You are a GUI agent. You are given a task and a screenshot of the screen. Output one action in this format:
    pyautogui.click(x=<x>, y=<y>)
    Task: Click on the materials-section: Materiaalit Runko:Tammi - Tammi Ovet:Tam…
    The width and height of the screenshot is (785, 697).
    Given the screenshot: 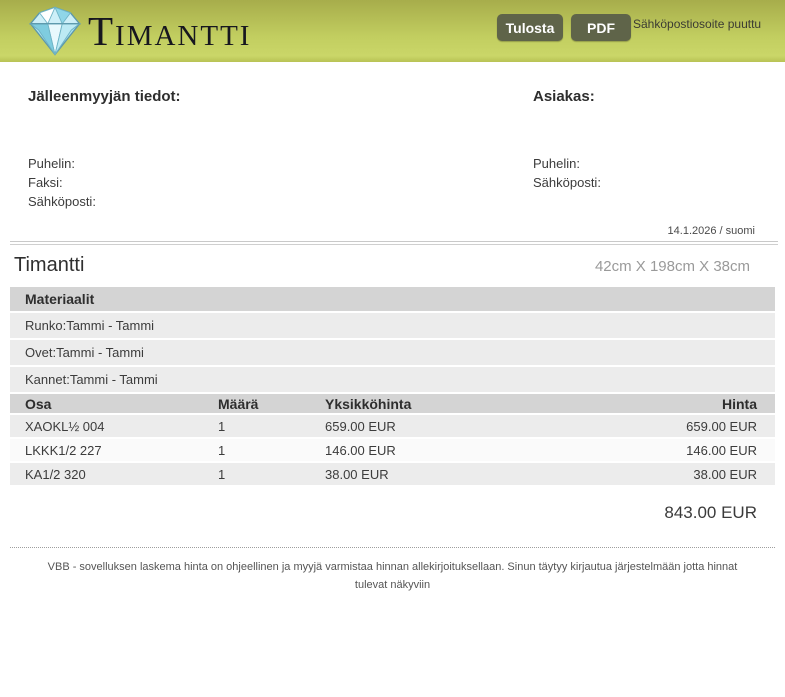 What is the action you would take?
    pyautogui.click(x=392, y=340)
    